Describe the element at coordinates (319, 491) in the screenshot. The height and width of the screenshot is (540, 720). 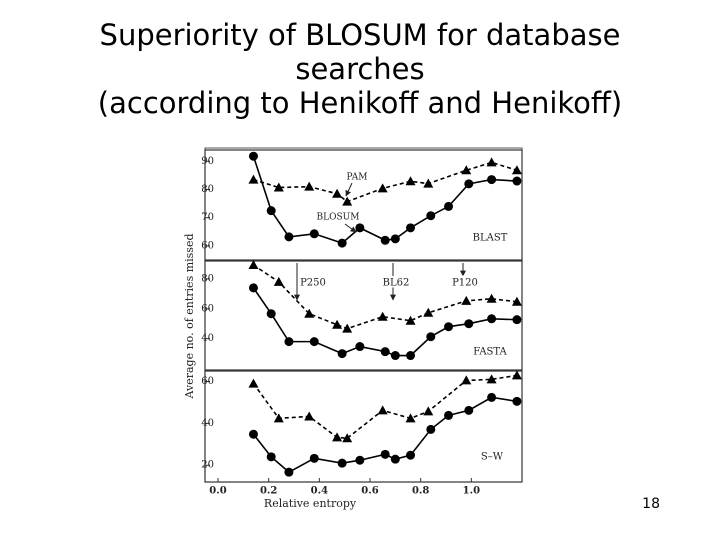
I see `x-tick-label: 0.4` at that location.